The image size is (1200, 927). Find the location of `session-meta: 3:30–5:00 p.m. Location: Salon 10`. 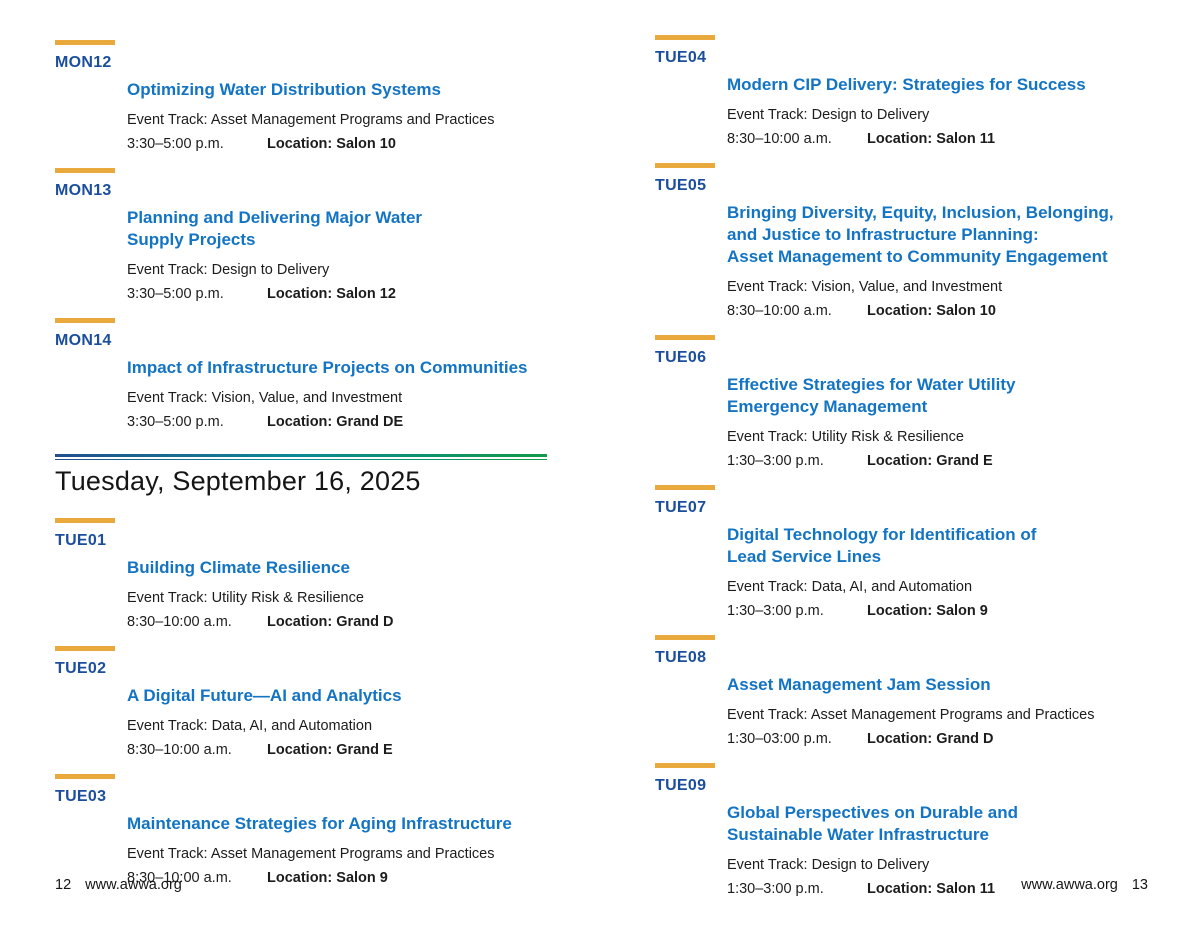

session-meta: 3:30–5:00 p.m. Location: Salon 10 is located at coordinates (337, 144).